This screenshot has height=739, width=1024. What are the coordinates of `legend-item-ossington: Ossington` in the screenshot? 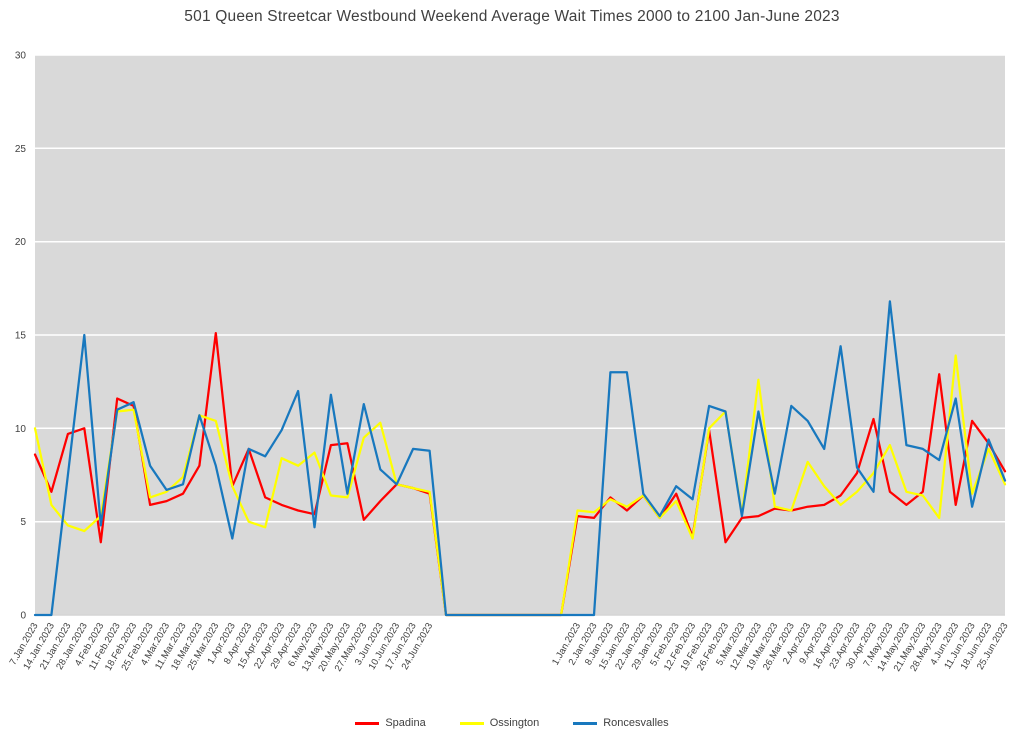 It's located at (499, 723).